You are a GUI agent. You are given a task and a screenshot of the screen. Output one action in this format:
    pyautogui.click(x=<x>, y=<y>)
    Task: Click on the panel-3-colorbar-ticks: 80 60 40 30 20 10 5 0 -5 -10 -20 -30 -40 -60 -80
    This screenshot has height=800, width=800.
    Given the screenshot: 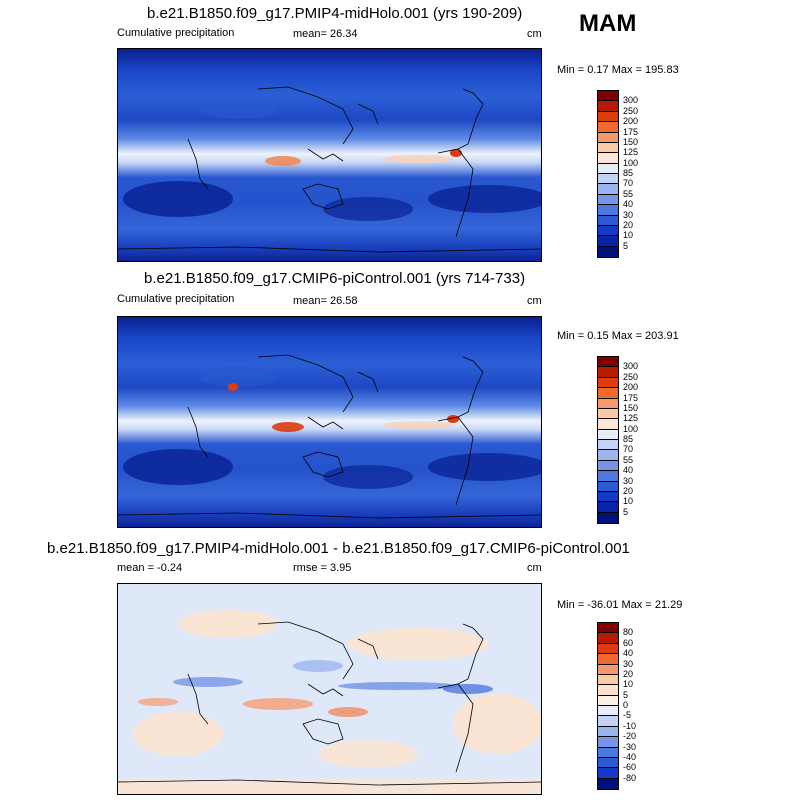 What is the action you would take?
    pyautogui.click(x=643, y=706)
    